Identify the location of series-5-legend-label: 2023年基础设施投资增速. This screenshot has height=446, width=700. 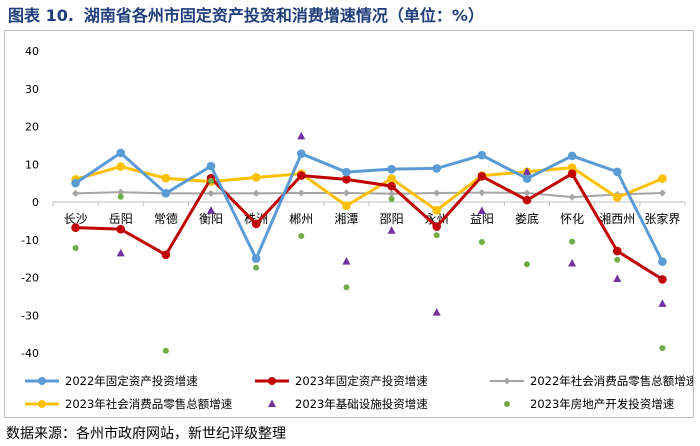
(361, 404).